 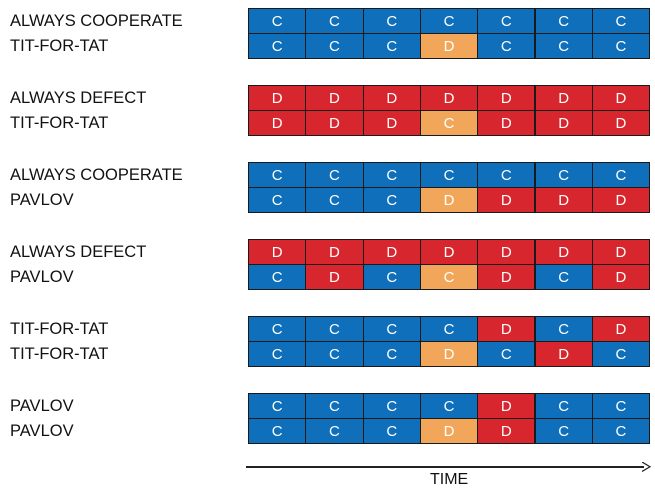 What do you see at coordinates (647, 467) in the screenshot?
I see `time-arrow-icon` at bounding box center [647, 467].